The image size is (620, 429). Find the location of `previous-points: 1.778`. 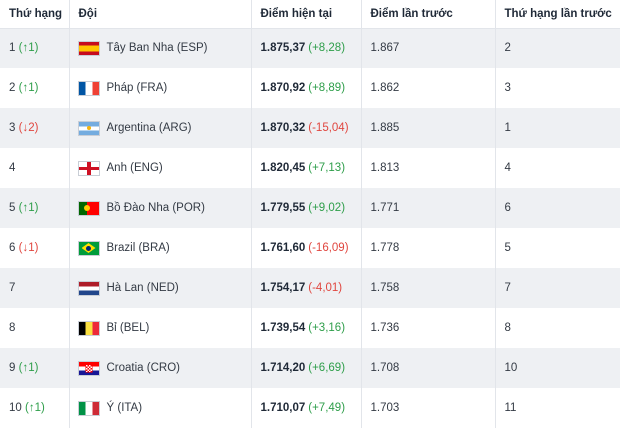

previous-points: 1.778 is located at coordinates (385, 248).